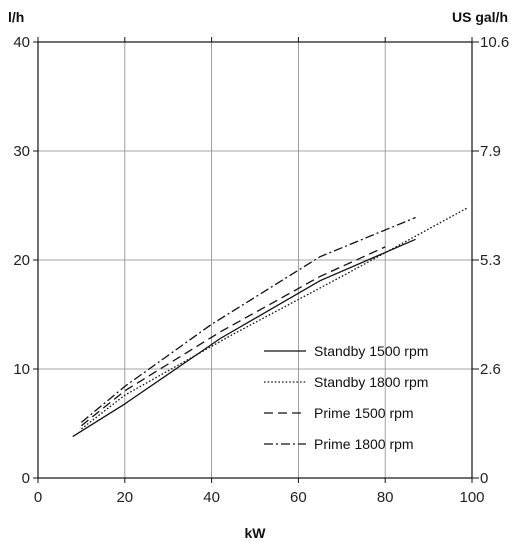  Describe the element at coordinates (298, 497) in the screenshot. I see `x-tick-label: 60` at that location.